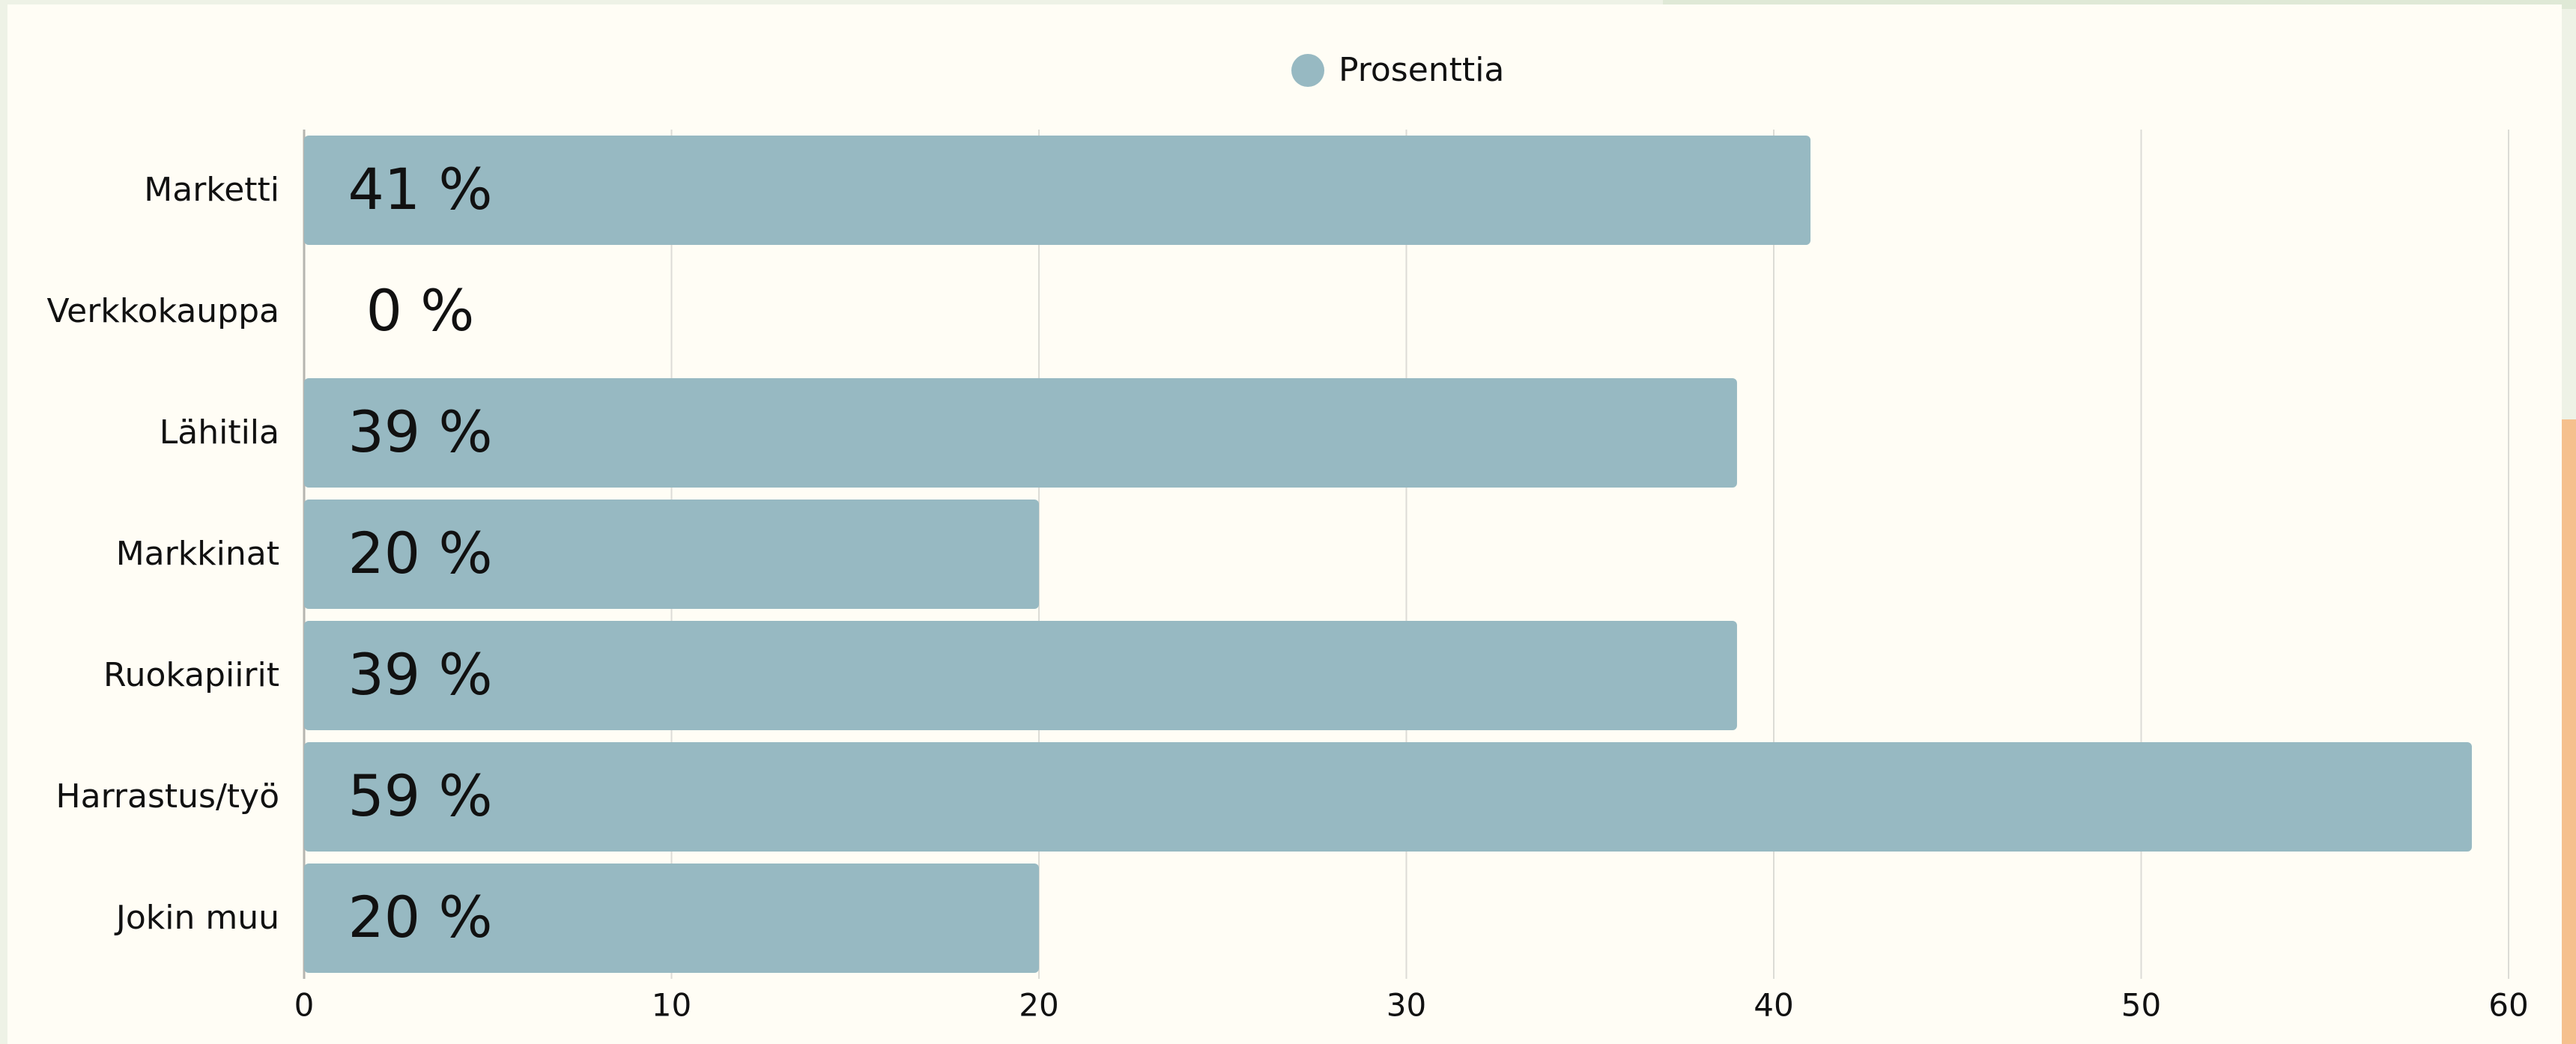 This screenshot has width=2576, height=1044. Describe the element at coordinates (420, 189) in the screenshot. I see `value-label: 41 %` at that location.